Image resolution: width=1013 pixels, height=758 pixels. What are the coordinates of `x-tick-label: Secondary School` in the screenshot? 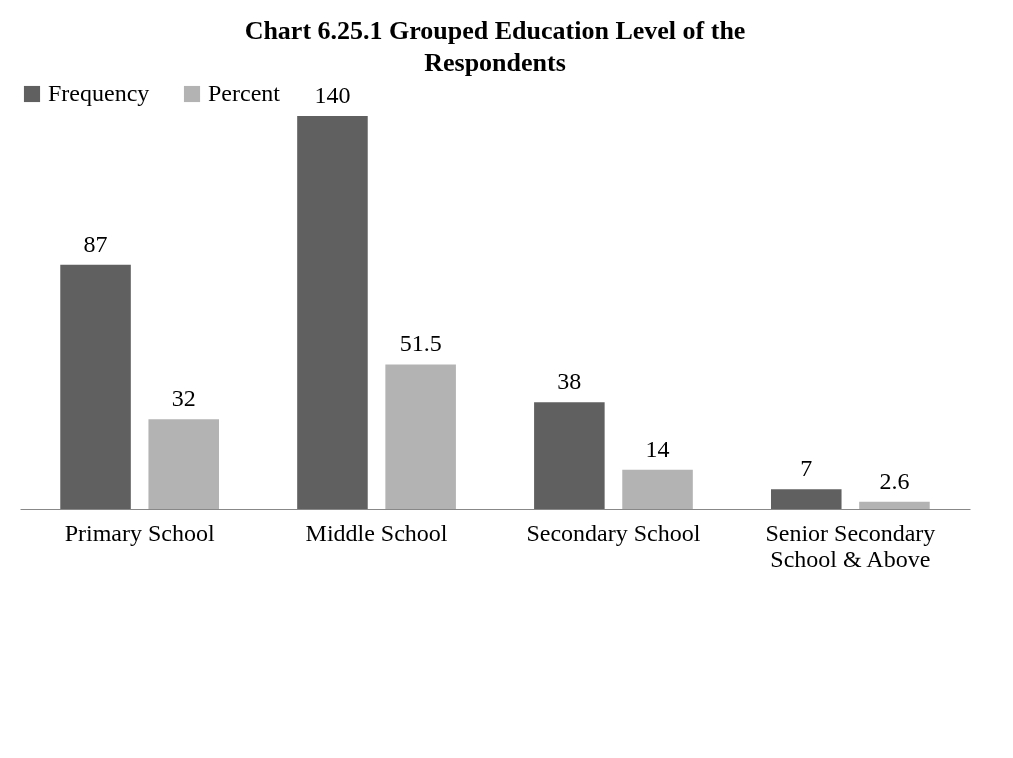 It's located at (613, 532).